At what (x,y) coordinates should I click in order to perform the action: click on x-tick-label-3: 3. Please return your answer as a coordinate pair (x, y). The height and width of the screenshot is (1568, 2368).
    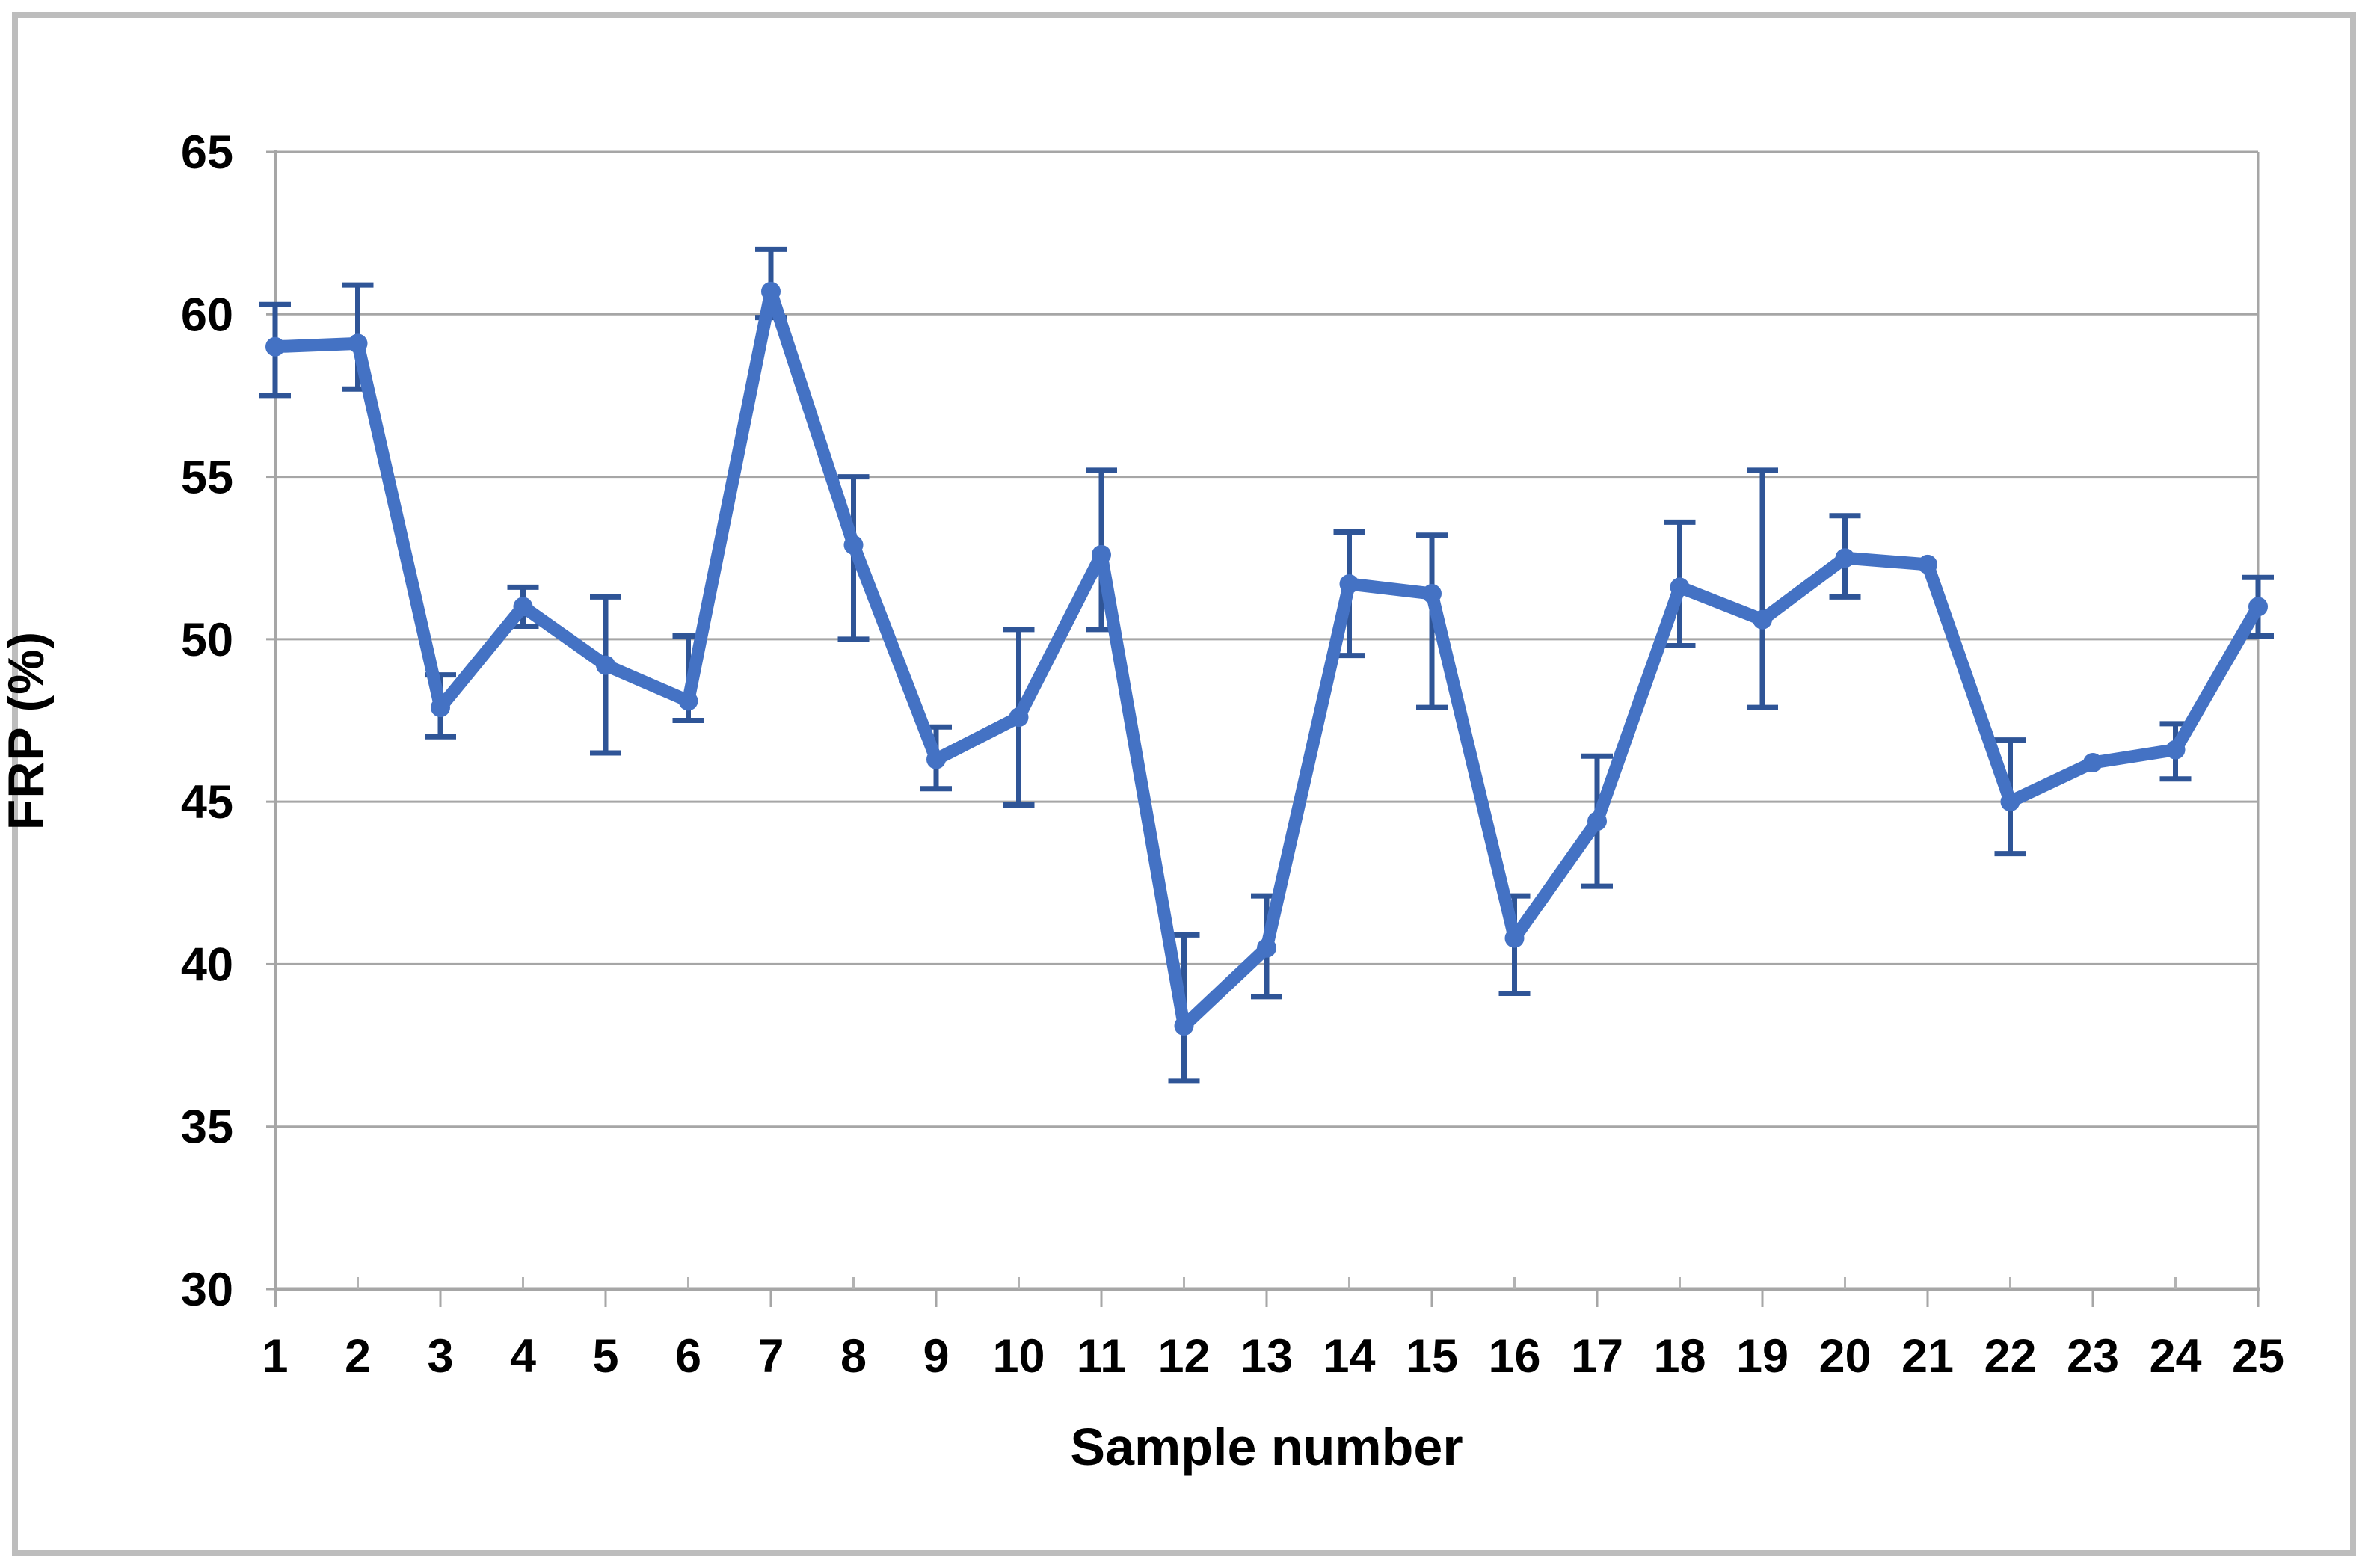
    Looking at the image, I should click on (440, 1356).